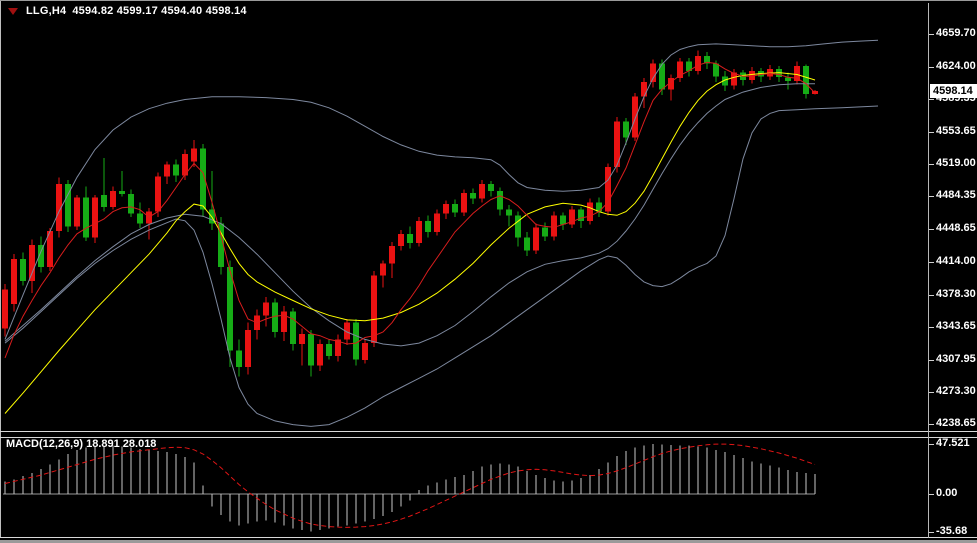  What do you see at coordinates (956, 33) in the screenshot?
I see `price-axis-label: 4659.70` at bounding box center [956, 33].